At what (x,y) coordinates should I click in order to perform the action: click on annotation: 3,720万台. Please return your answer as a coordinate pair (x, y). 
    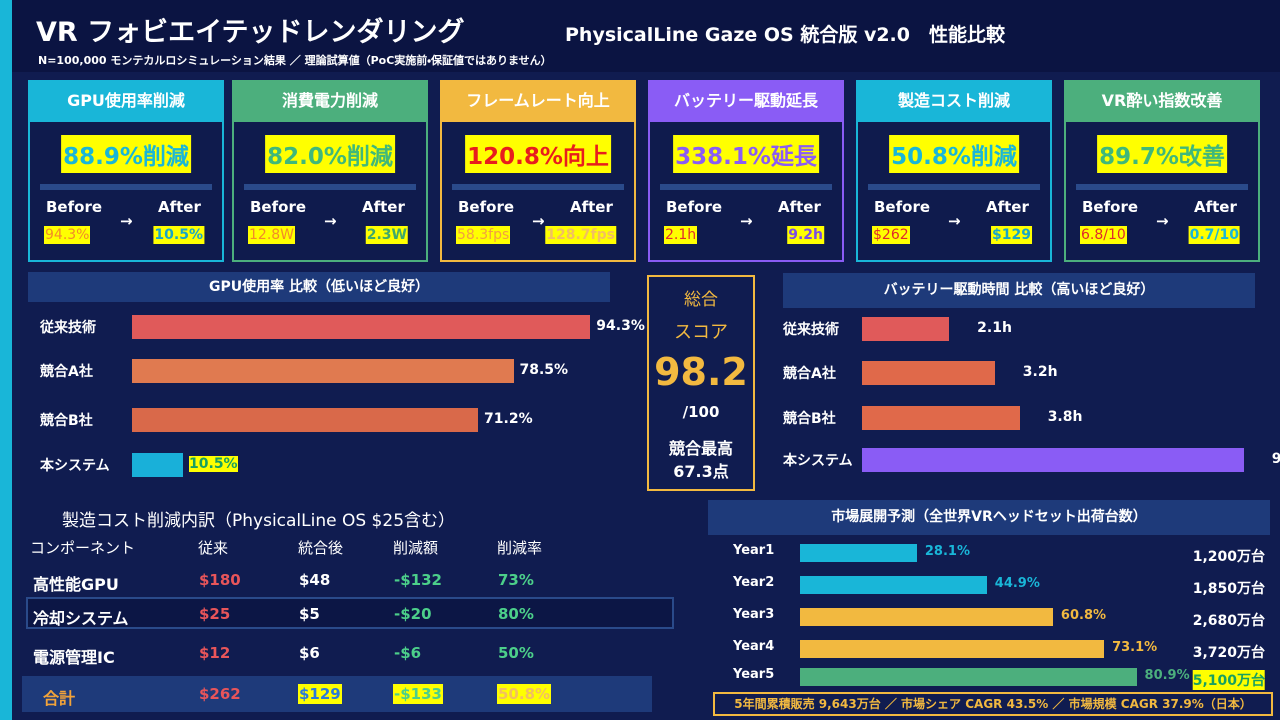
    Looking at the image, I should click on (1228, 653).